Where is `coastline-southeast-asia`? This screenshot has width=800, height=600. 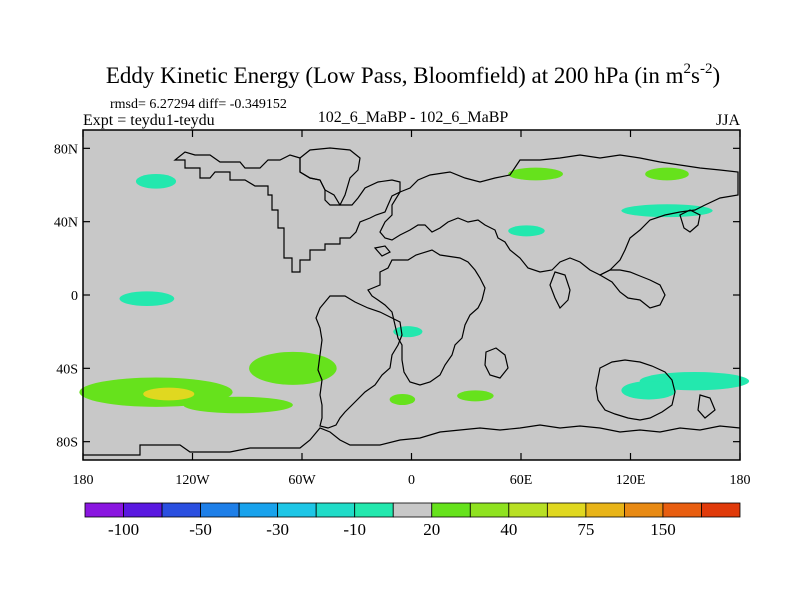 coastline-southeast-asia is located at coordinates (632, 289).